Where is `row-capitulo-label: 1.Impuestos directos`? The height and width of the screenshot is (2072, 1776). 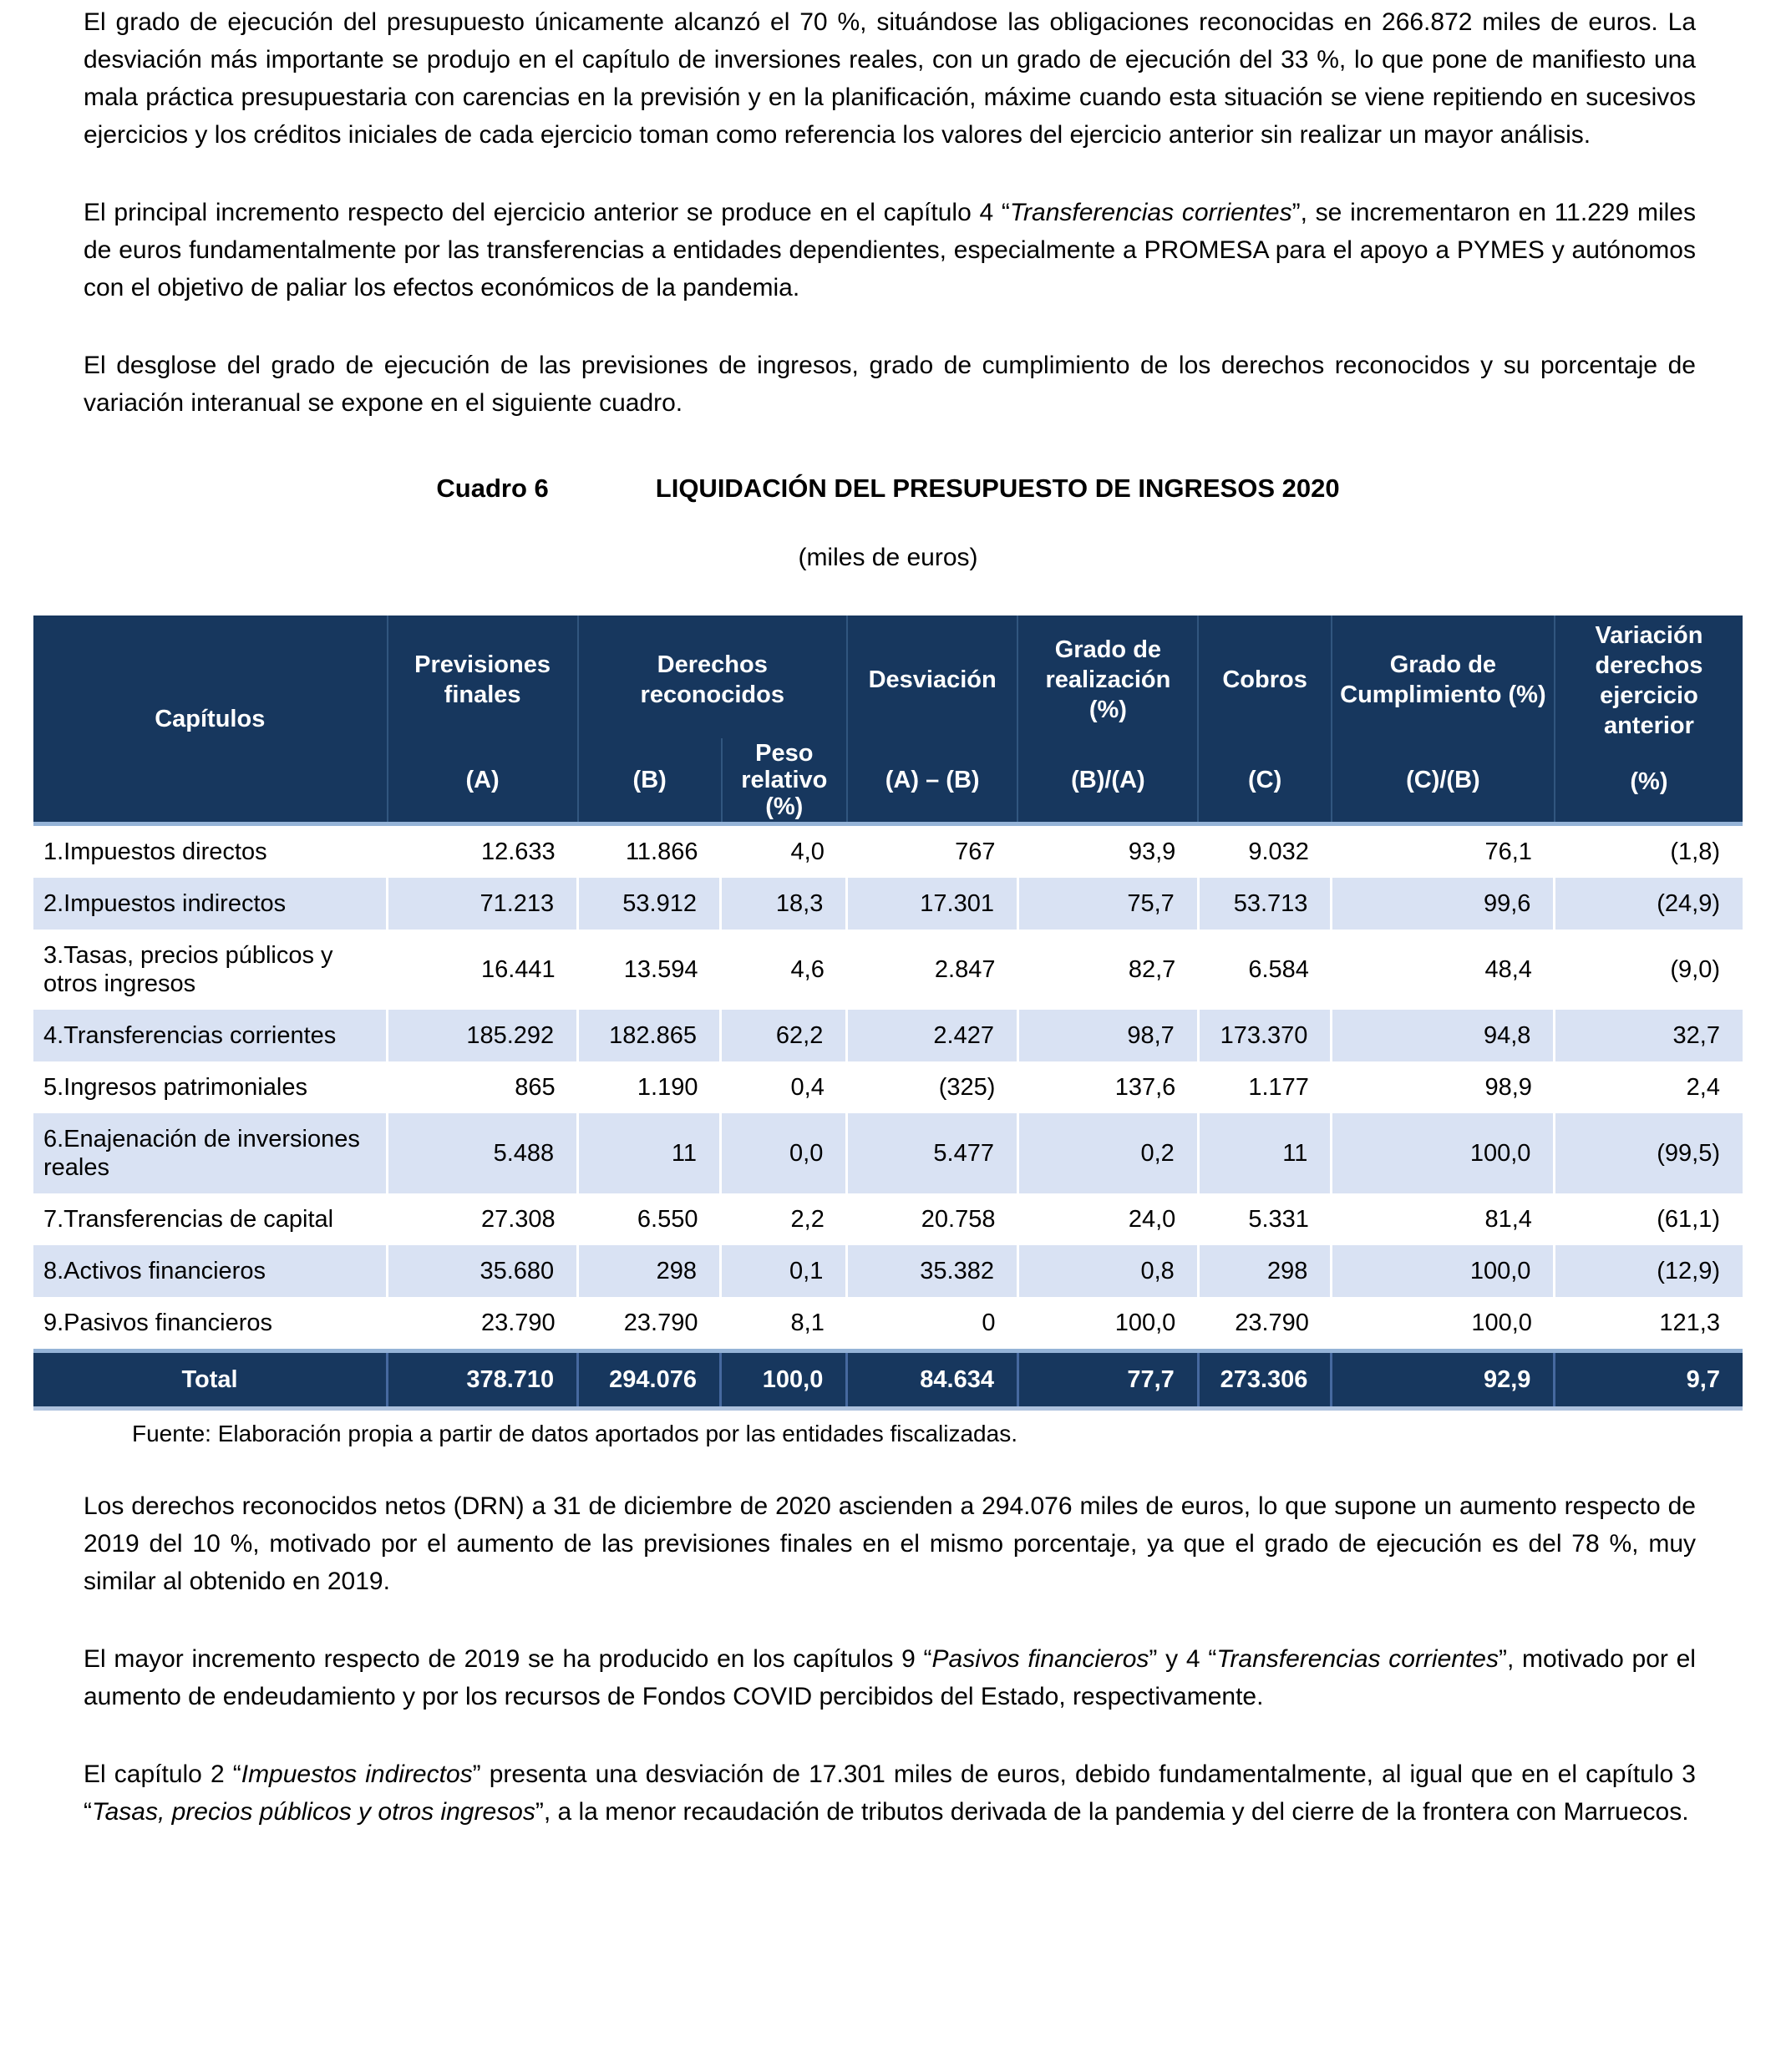
row-capitulo-label: 1.Impuestos directos is located at coordinates (210, 850).